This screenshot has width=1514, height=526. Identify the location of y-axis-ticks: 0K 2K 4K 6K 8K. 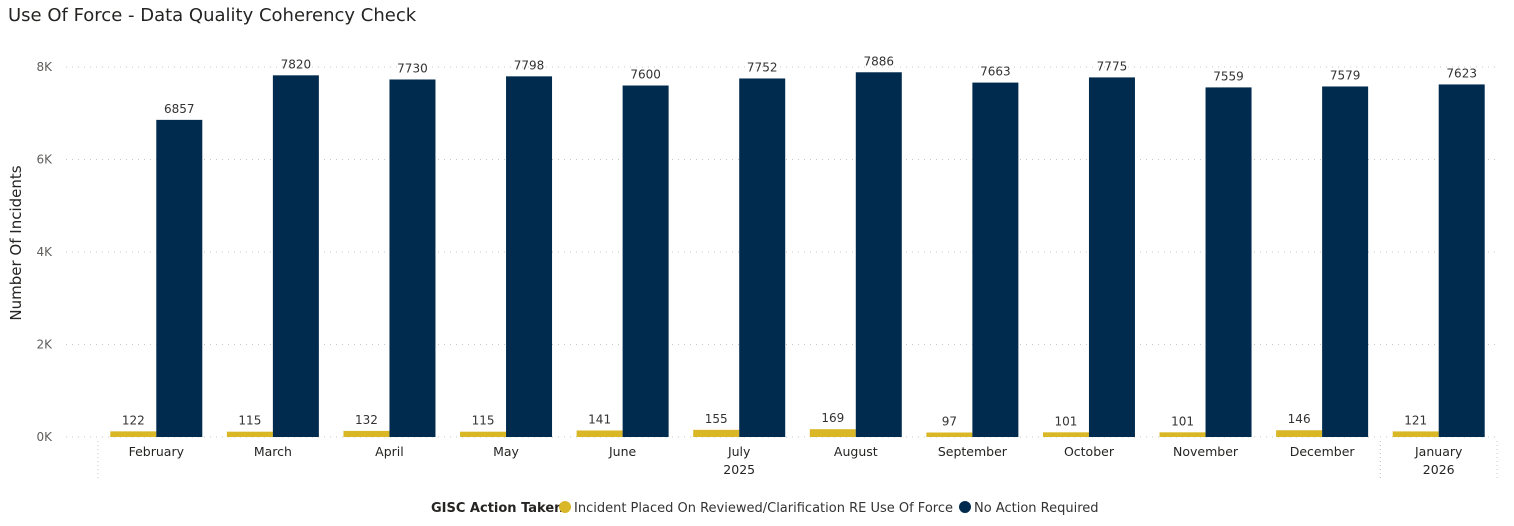
(44, 252).